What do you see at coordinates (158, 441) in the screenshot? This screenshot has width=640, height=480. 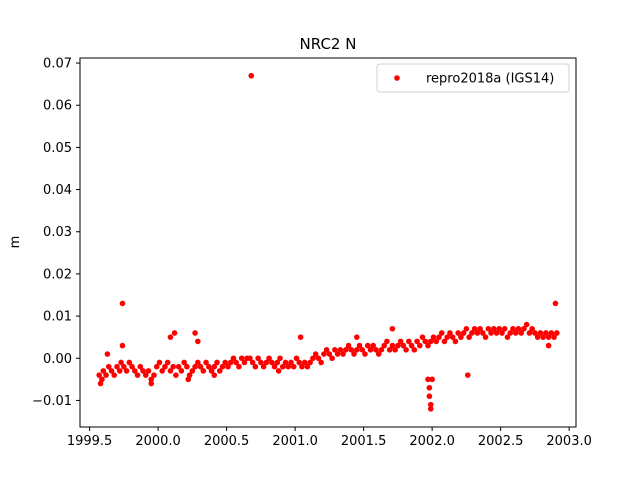 I see `x-tick-label: 2000.0` at bounding box center [158, 441].